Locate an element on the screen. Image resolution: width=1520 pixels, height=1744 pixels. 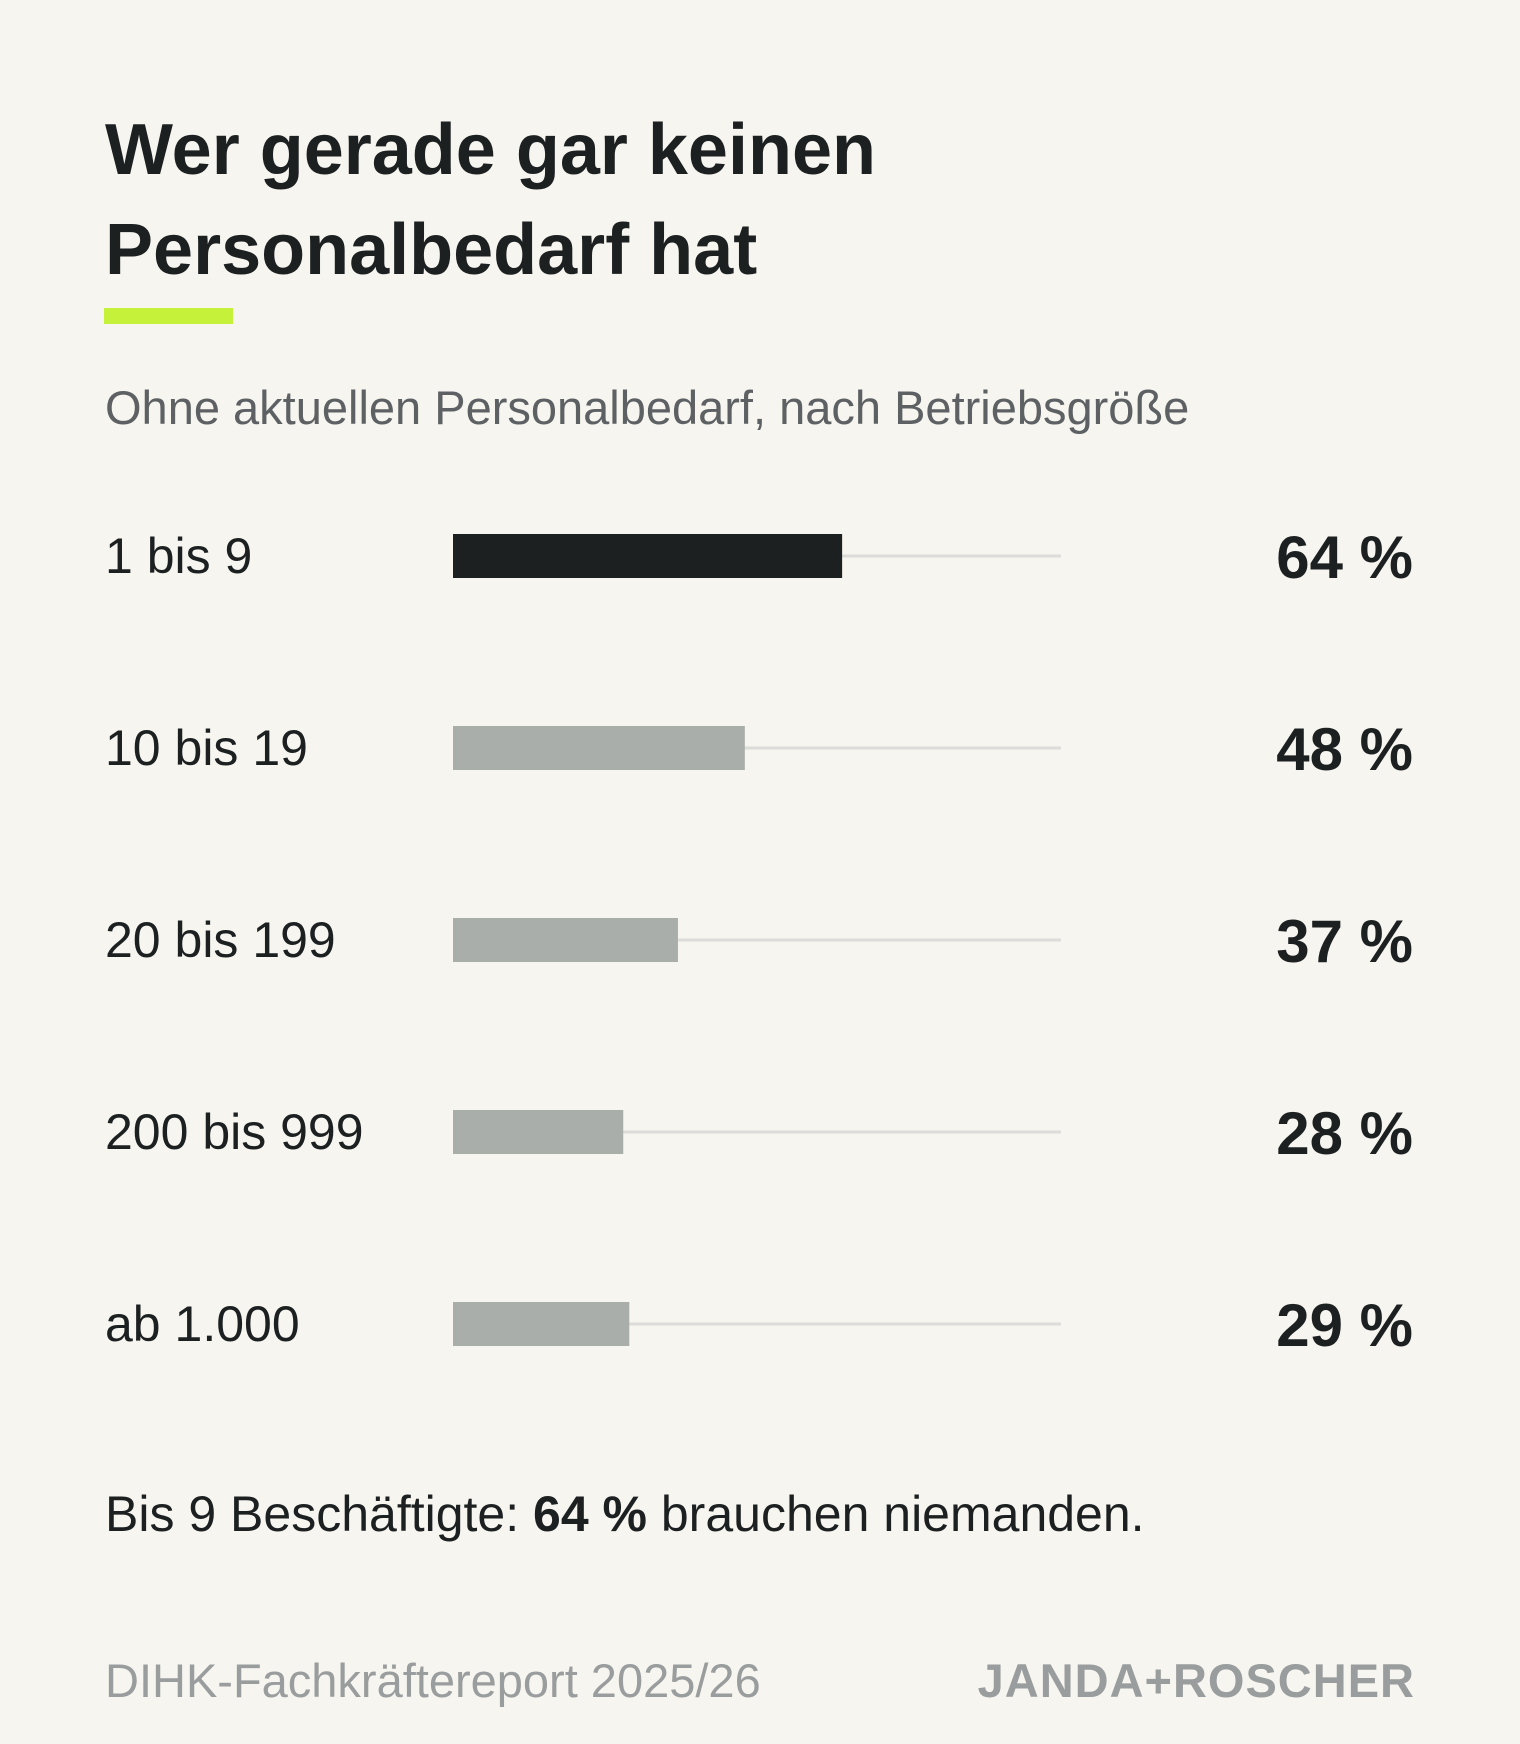
source-label: DIHK-Fachkräftereport 2025/26 is located at coordinates (433, 1680).